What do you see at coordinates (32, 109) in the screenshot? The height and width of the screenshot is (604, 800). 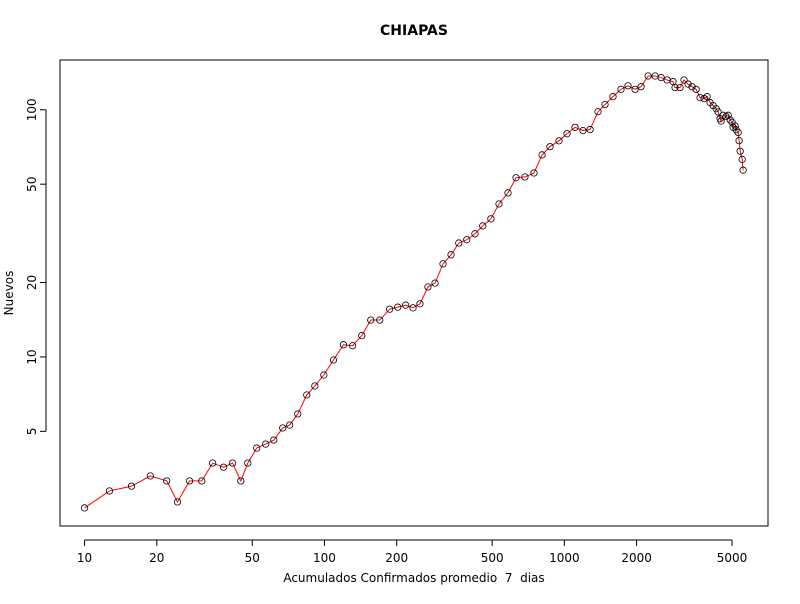 I see `y-tick-label: 100` at bounding box center [32, 109].